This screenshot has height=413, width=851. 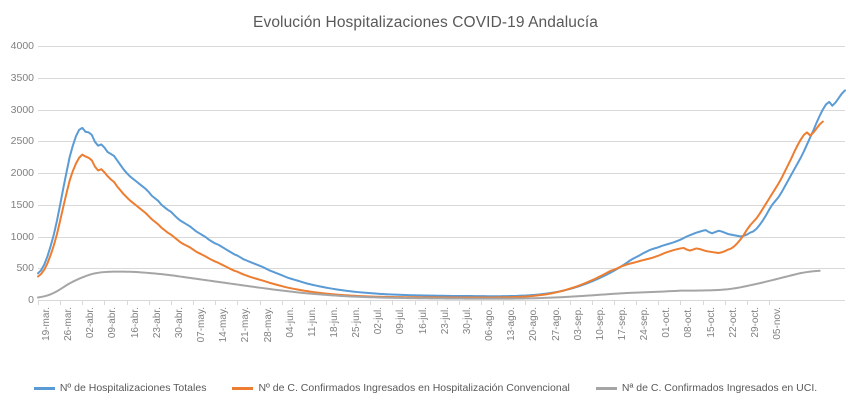 I want to click on x-axis-tick-label: 09-jul., so click(x=401, y=321).